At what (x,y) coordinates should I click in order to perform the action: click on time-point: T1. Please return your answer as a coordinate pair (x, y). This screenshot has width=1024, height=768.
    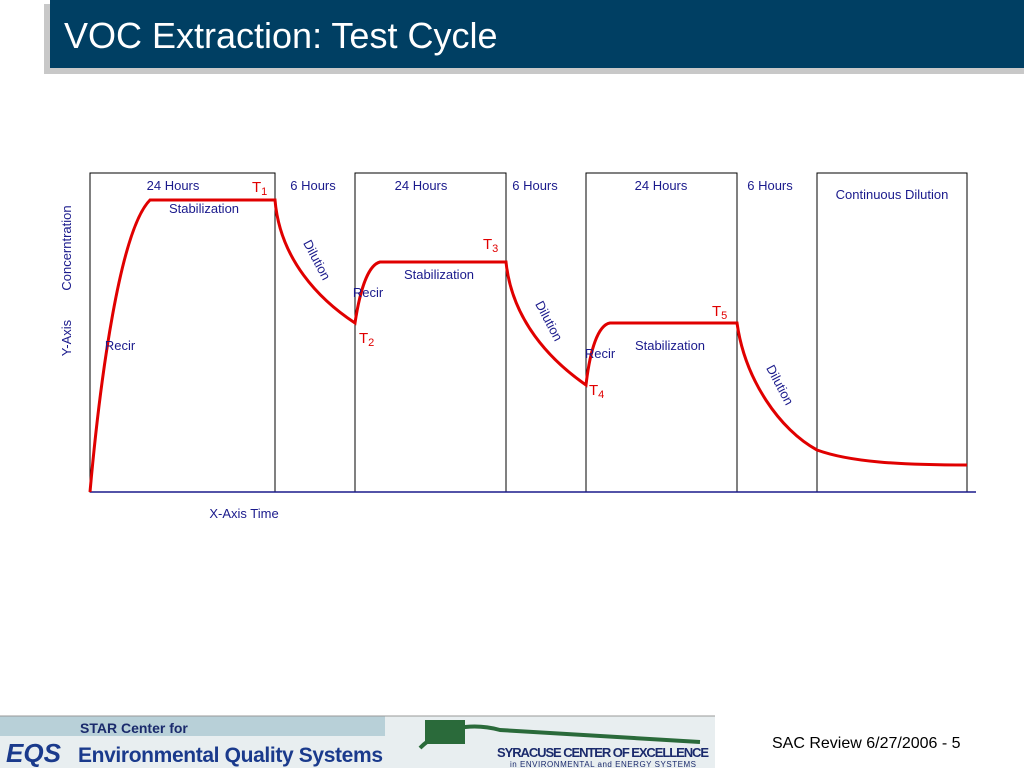
    Looking at the image, I should click on (259, 188).